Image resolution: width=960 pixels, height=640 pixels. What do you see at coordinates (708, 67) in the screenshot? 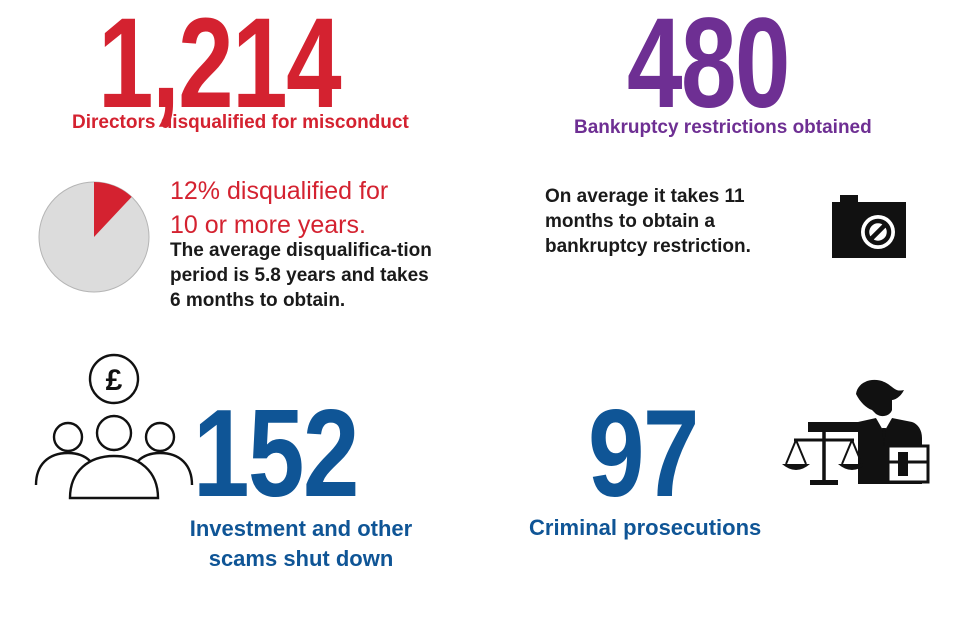
I see `bankruptcy-restrictions-number: 480` at bounding box center [708, 67].